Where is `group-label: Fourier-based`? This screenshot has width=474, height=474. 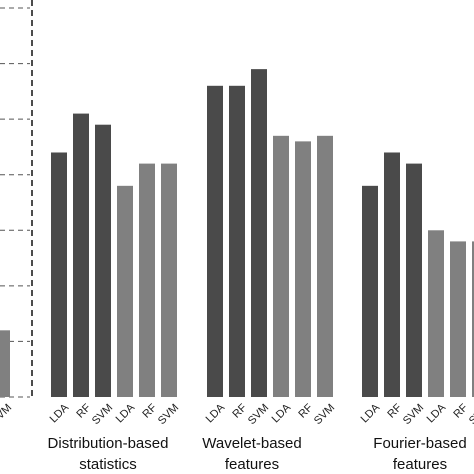 group-label: Fourier-based is located at coordinates (419, 443).